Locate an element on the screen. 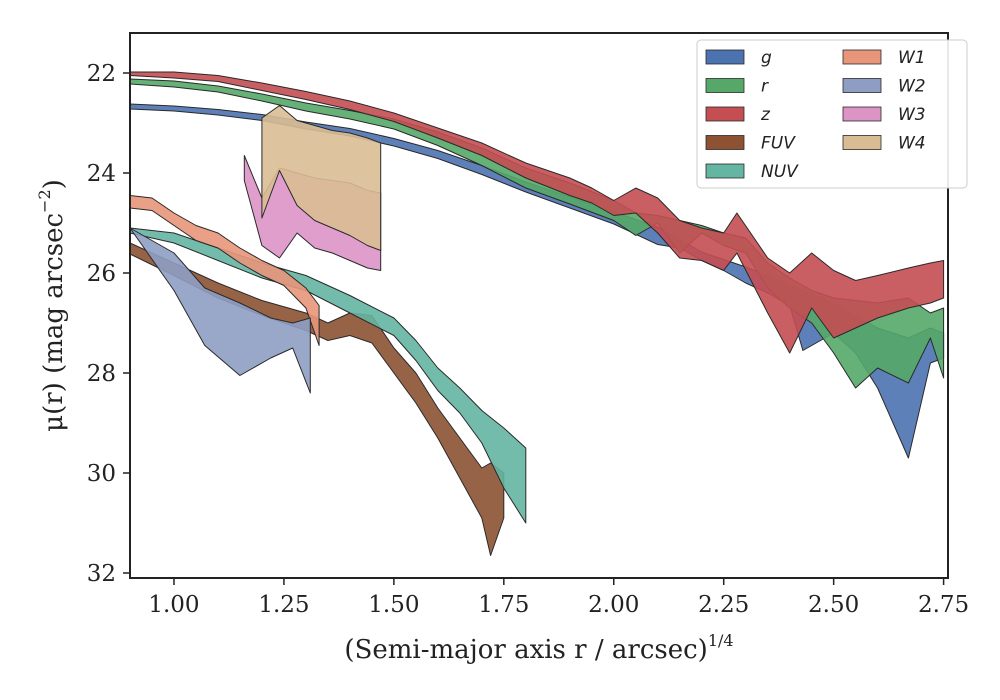 The height and width of the screenshot is (700, 1000). legend-swatch-nuv is located at coordinates (725, 171).